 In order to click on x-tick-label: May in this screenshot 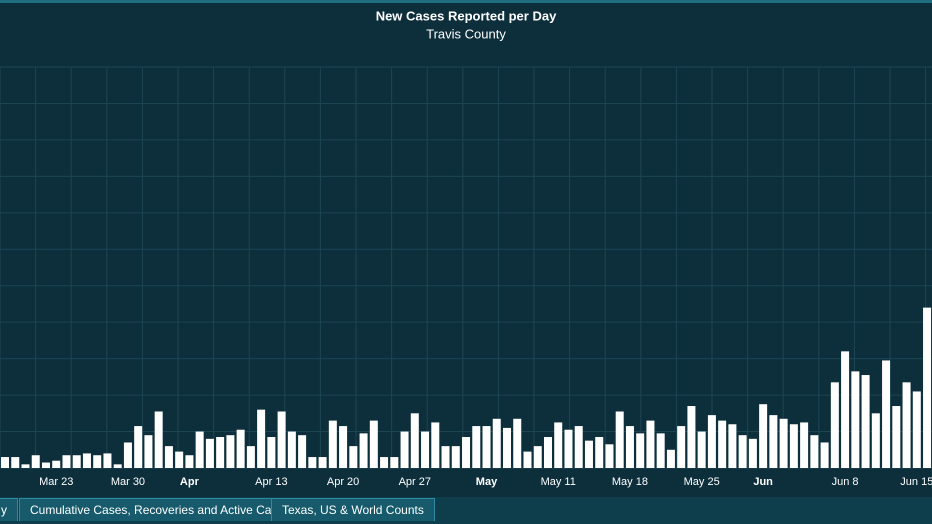, I will do `click(487, 482)`.